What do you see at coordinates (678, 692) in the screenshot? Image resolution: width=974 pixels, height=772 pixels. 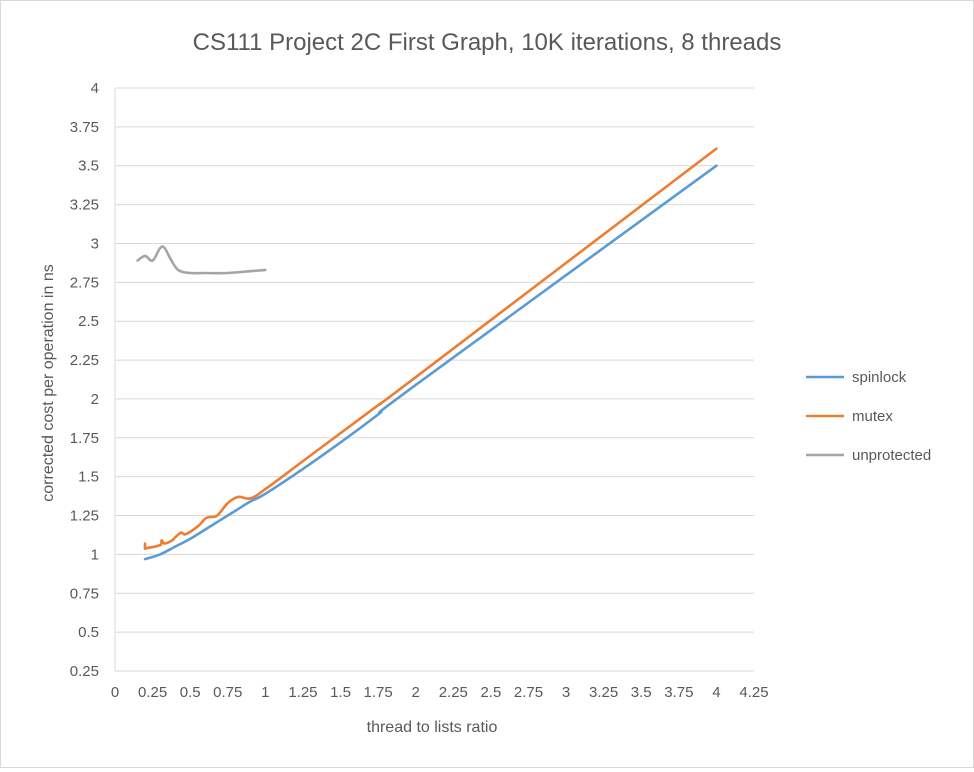 I see `x-tick-label: 3.75` at bounding box center [678, 692].